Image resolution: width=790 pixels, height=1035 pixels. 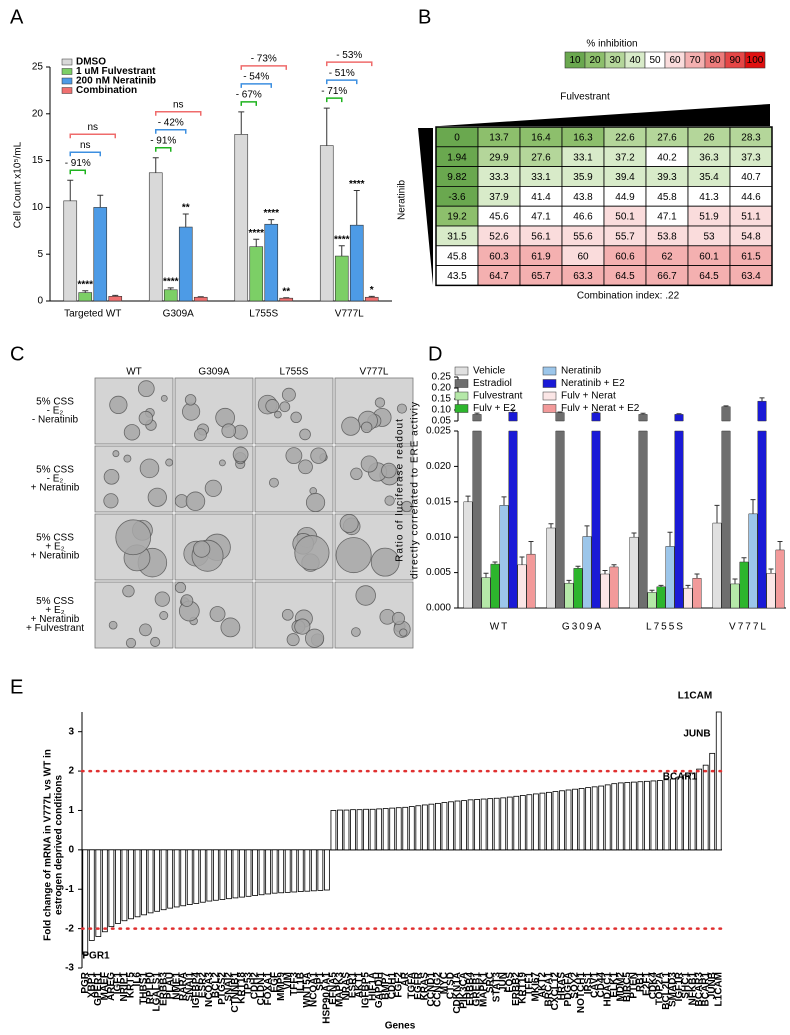 I want to click on legend-label: Estradiol, so click(x=492, y=383).